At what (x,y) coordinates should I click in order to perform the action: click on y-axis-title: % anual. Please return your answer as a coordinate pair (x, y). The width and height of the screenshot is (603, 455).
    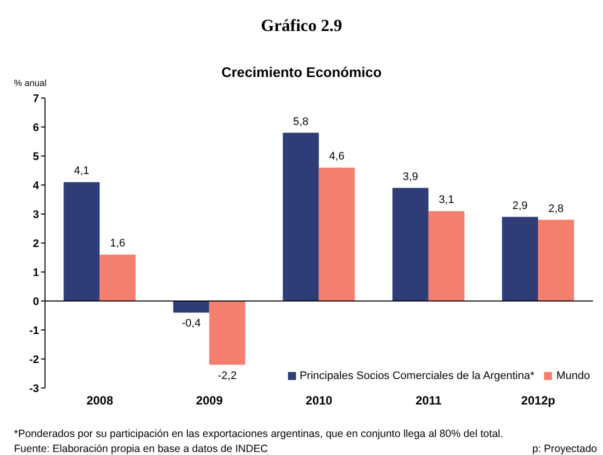
    Looking at the image, I should click on (30, 83).